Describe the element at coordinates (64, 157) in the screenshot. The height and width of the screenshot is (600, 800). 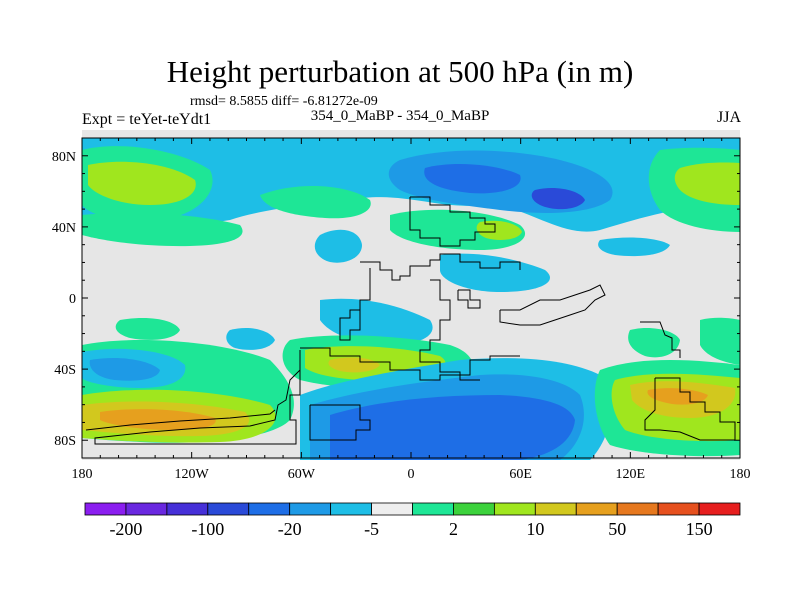
I see `lat-tick-label: 80N` at that location.